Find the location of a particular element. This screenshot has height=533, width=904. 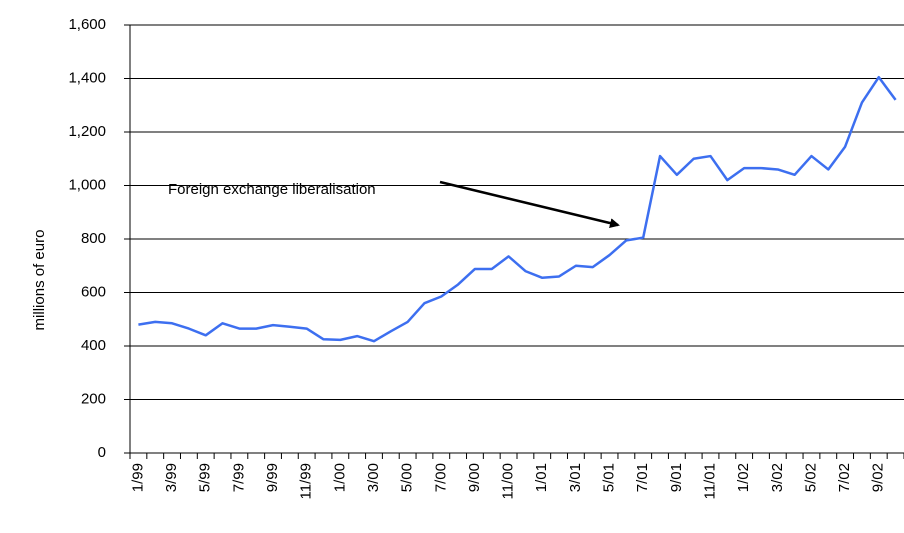

annotation-arrow is located at coordinates (529, 204).